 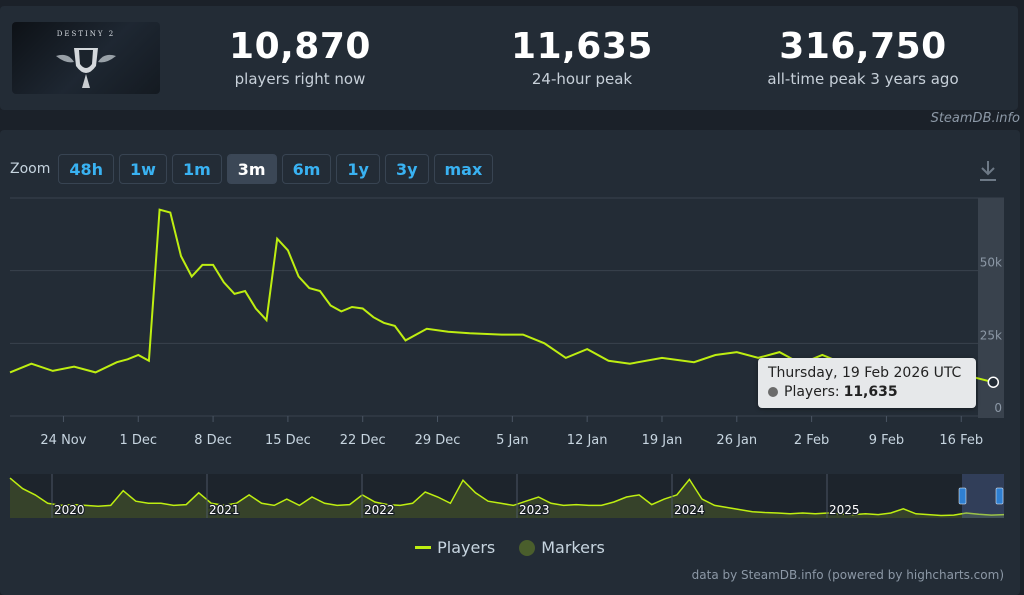 What do you see at coordinates (86, 34) in the screenshot?
I see `game-logo-text: DESTINY 2` at bounding box center [86, 34].